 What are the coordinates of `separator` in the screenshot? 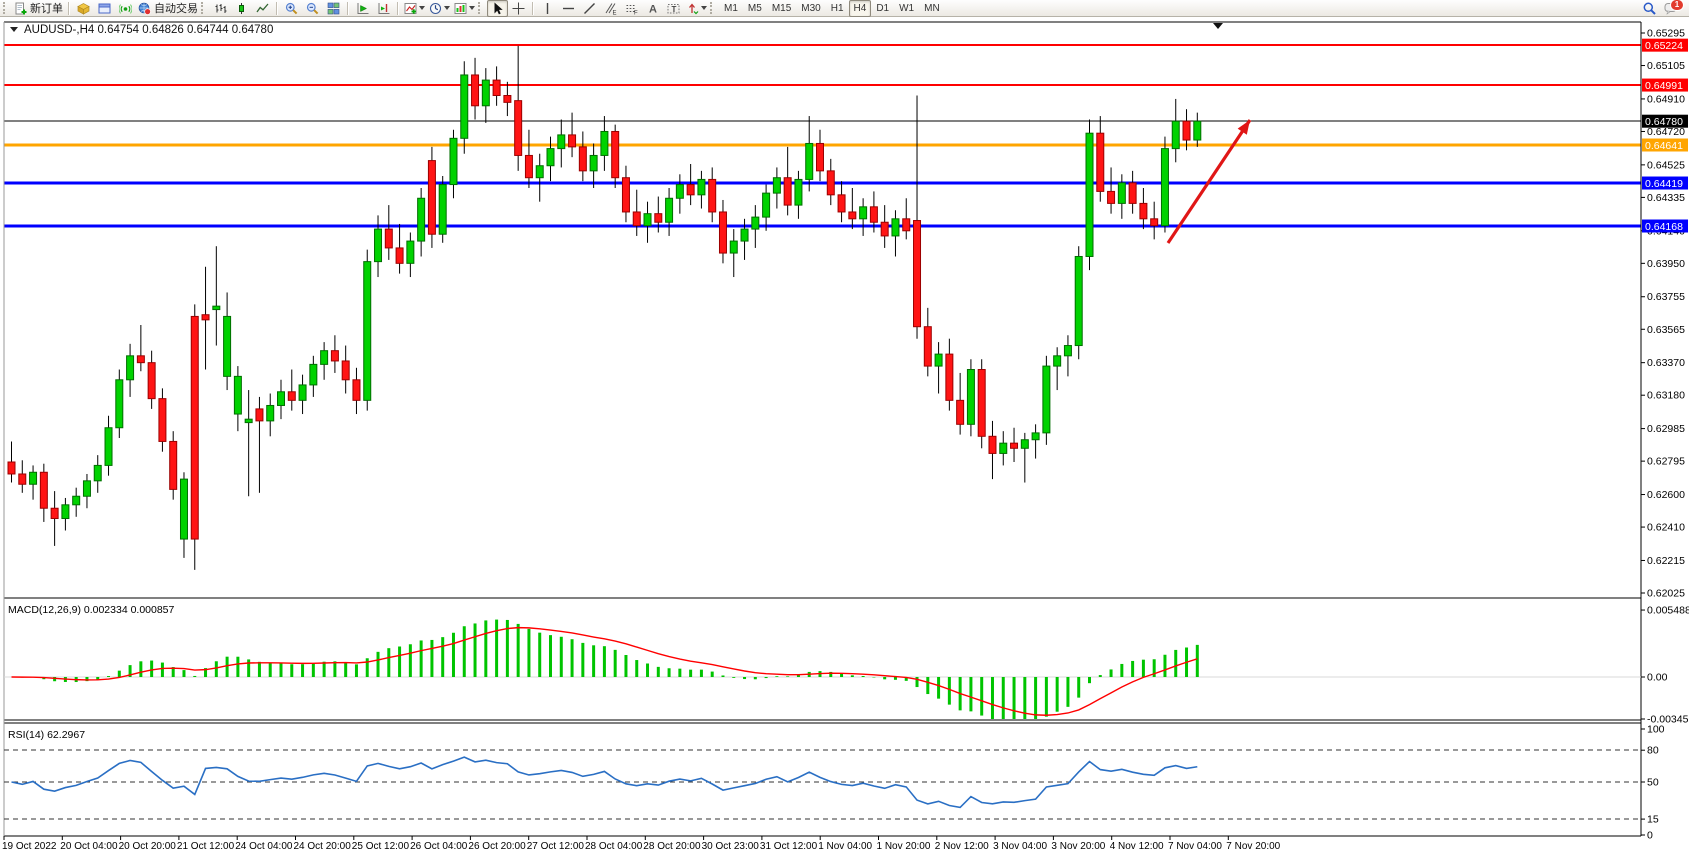 It's located at (533, 8).